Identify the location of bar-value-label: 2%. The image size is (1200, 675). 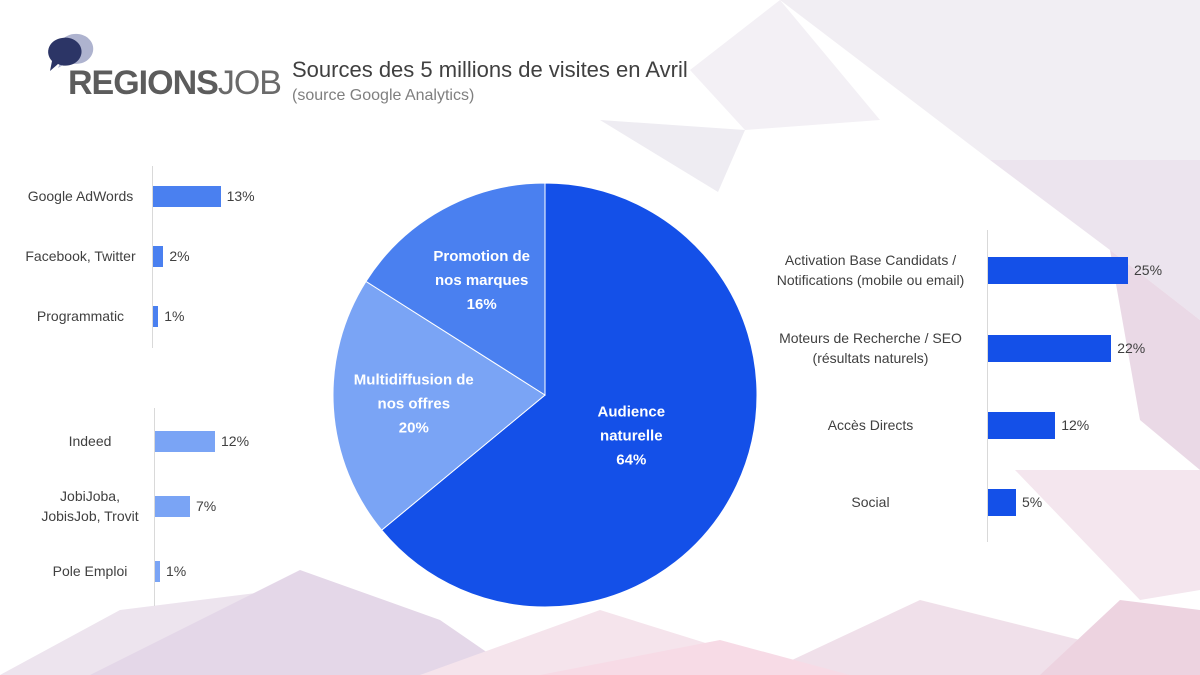
(179, 256).